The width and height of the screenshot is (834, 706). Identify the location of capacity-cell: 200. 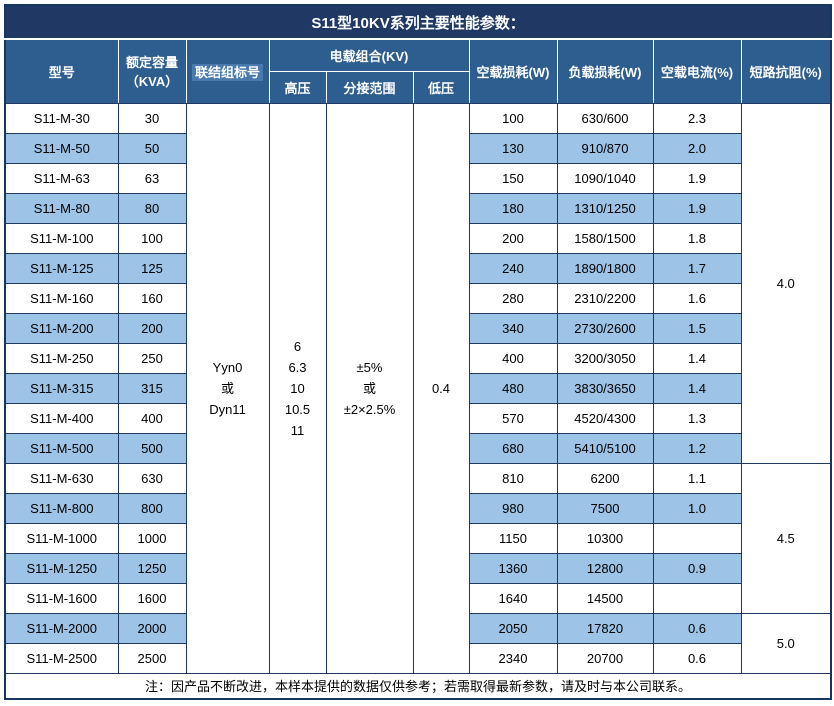
(152, 328).